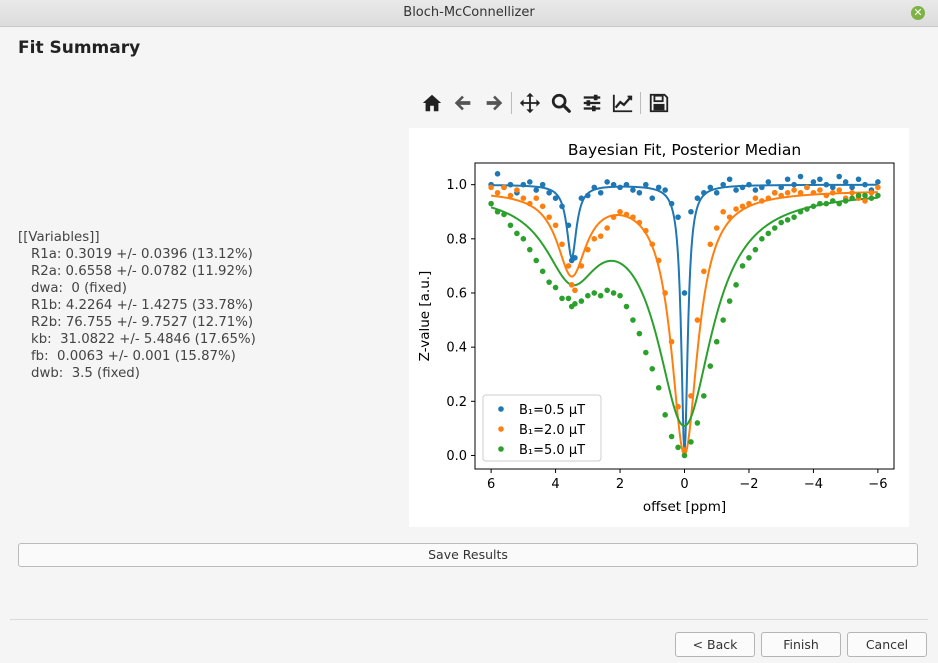 This screenshot has width=938, height=663. Describe the element at coordinates (542, 428) in the screenshot. I see `legend-box` at that location.